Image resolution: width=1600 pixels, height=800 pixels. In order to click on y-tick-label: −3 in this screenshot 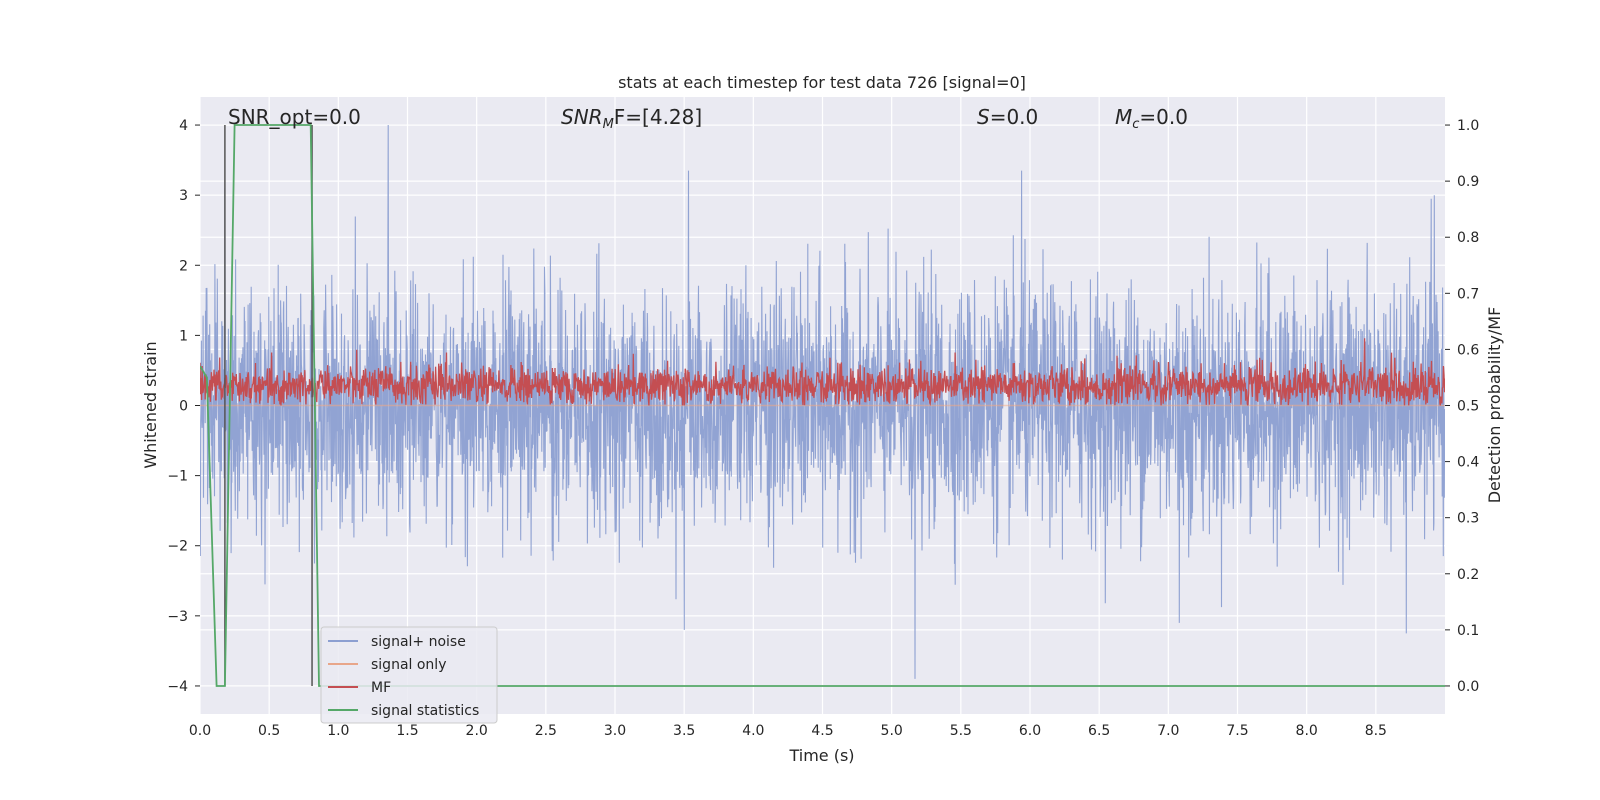, I will do `click(177, 617)`.